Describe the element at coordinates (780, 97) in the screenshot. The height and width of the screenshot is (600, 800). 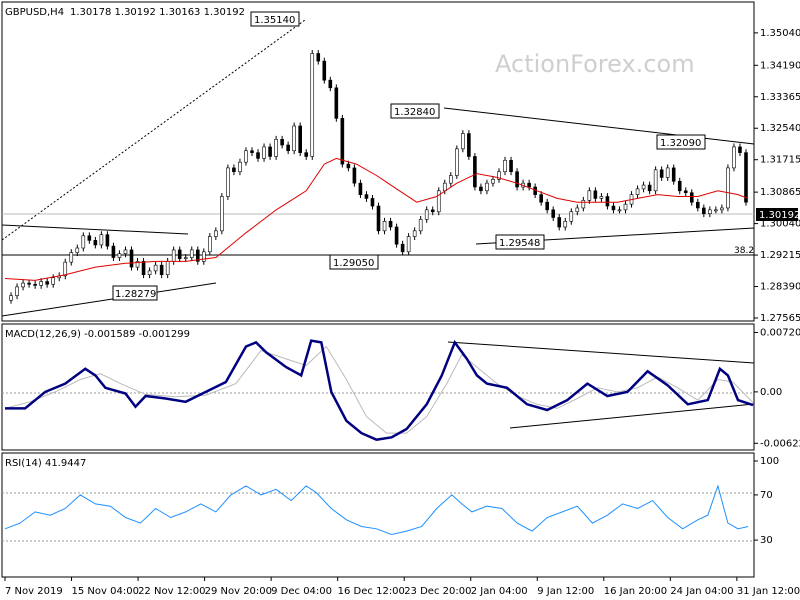
I see `price-tick-label: 1.33365` at that location.